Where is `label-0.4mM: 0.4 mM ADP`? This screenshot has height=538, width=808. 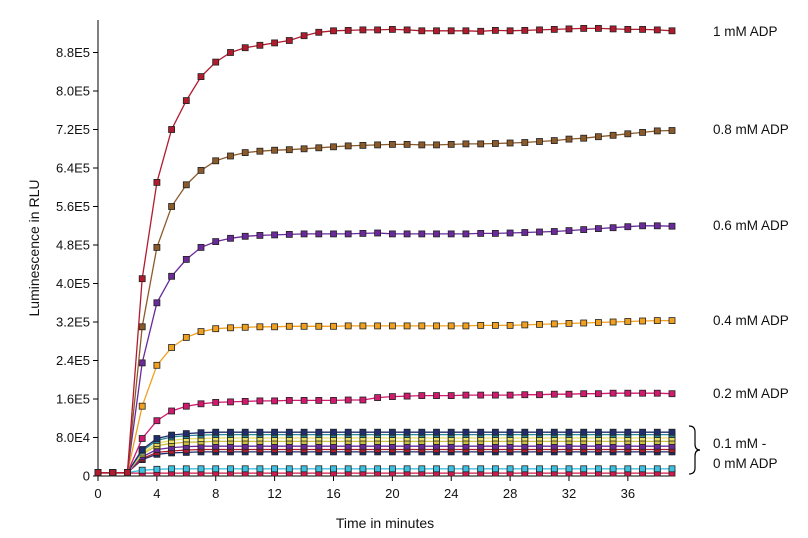 label-0.4mM: 0.4 mM ADP is located at coordinates (751, 320).